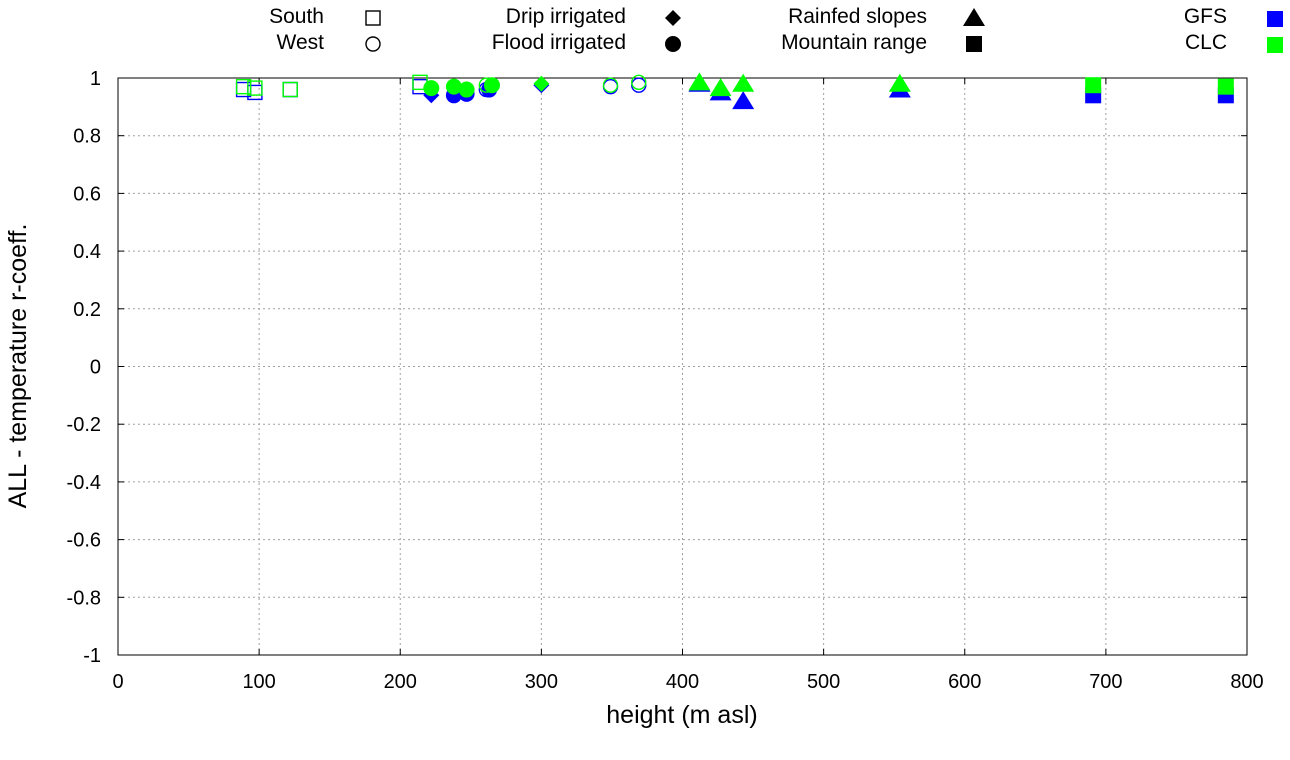 This screenshot has height=760, width=1290. Describe the element at coordinates (1105, 682) in the screenshot. I see `x-tick-label: 700` at that location.